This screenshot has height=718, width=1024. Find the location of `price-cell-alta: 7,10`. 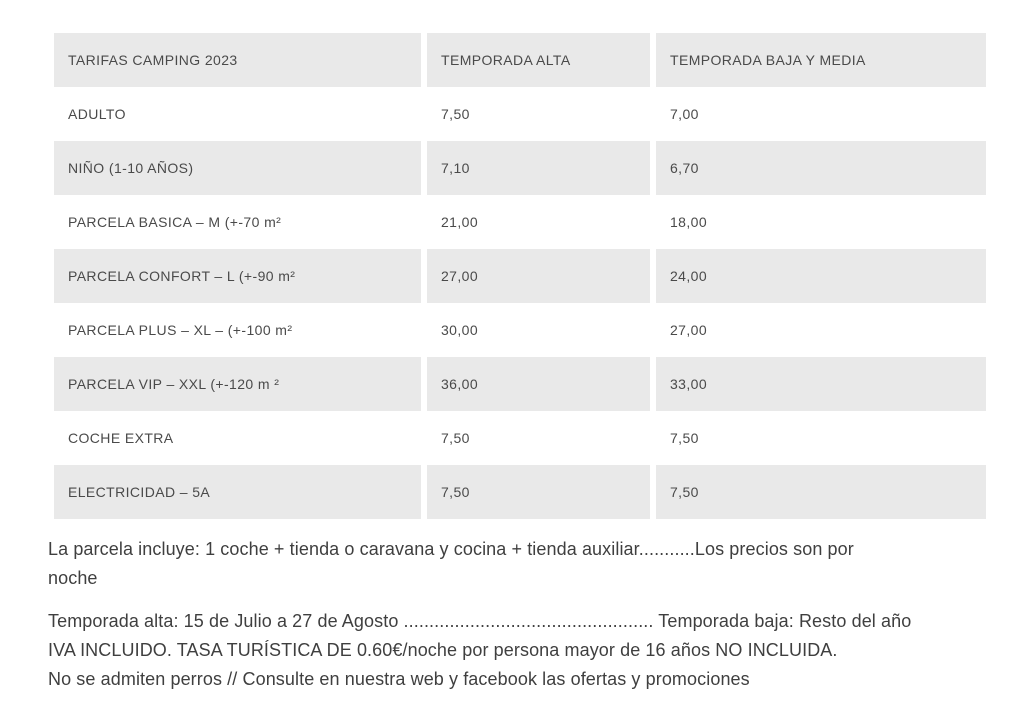

price-cell-alta: 7,10 is located at coordinates (538, 168).